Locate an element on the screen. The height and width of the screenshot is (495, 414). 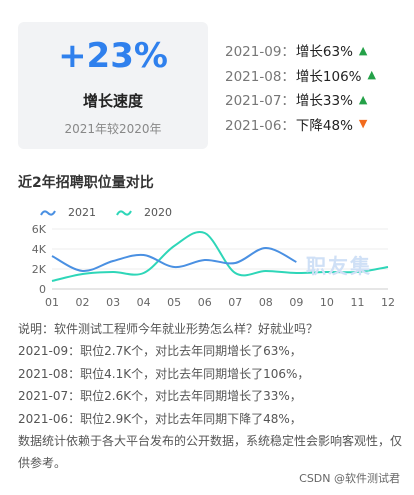
month-change: 增长33% is located at coordinates (324, 101).